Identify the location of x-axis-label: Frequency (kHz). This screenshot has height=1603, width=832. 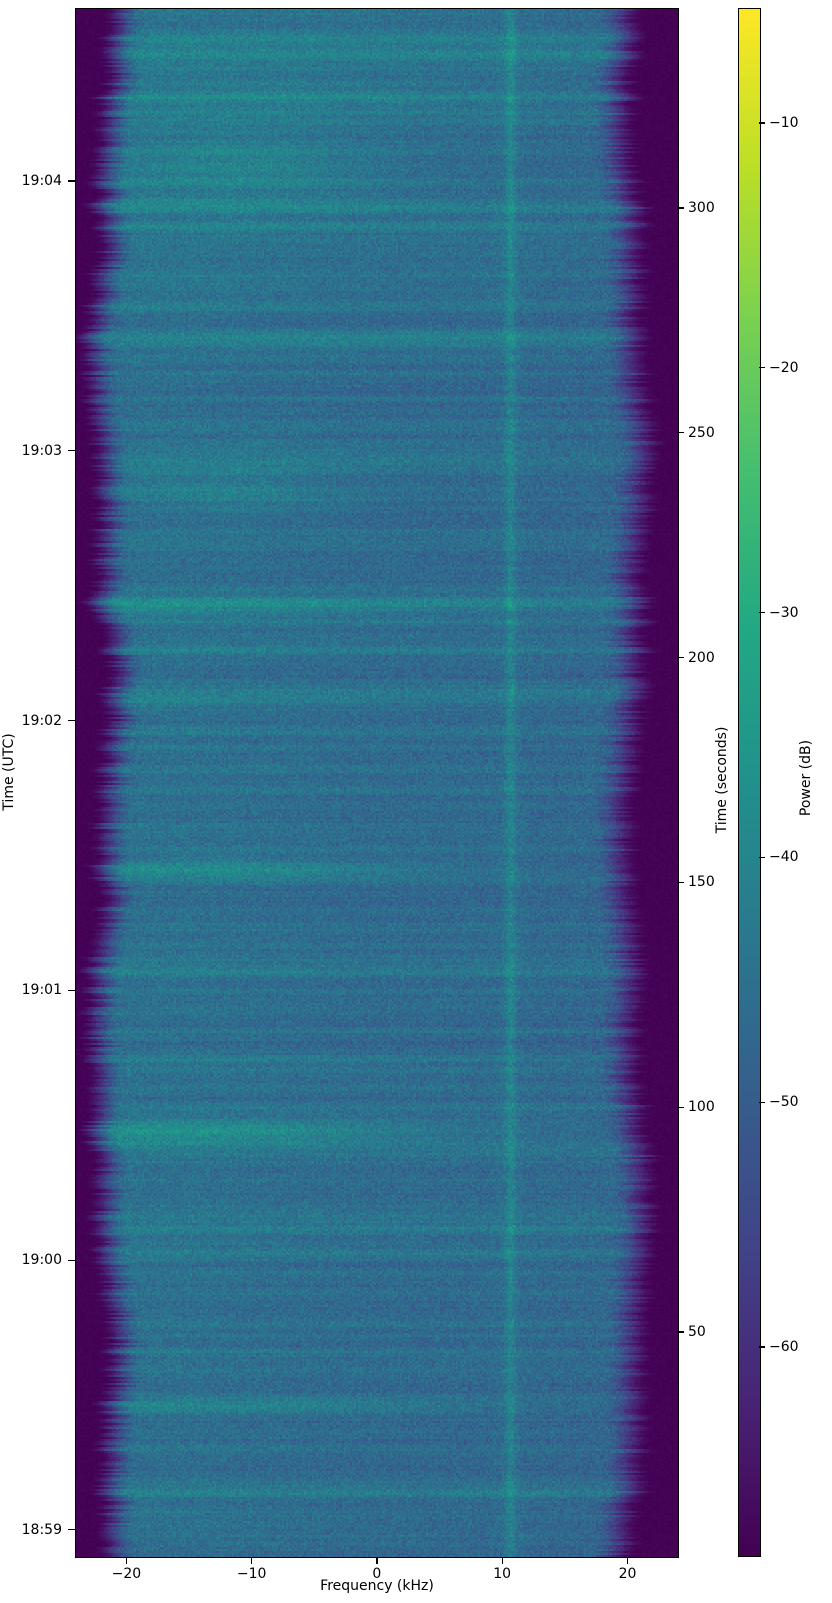
(377, 1586).